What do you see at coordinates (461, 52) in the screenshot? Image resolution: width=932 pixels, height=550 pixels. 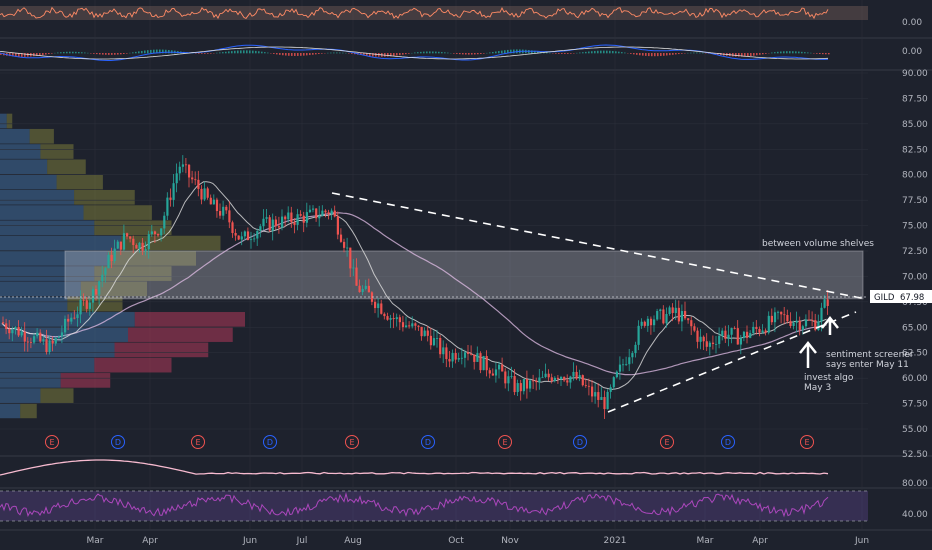 I see `macd-pane: 0.00` at bounding box center [461, 52].